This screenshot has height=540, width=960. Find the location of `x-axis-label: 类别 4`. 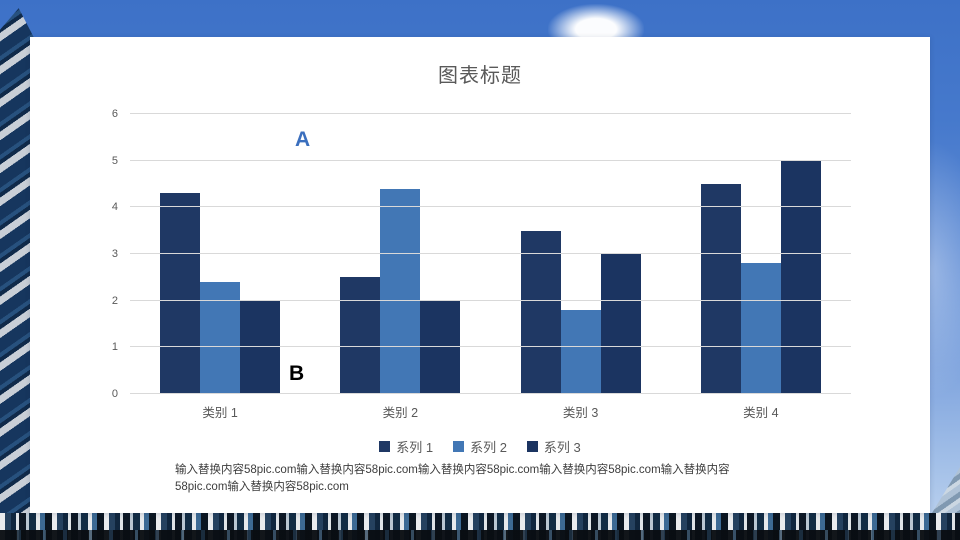

x-axis-label: 类别 4 is located at coordinates (761, 413).